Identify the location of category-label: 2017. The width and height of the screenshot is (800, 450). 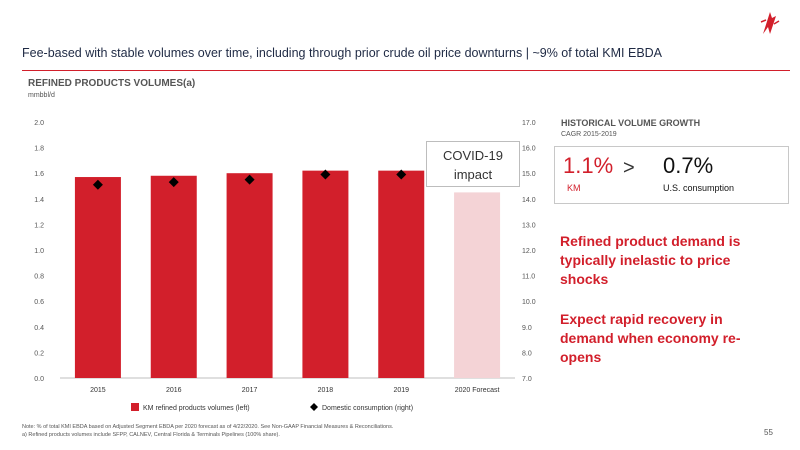
(250, 390).